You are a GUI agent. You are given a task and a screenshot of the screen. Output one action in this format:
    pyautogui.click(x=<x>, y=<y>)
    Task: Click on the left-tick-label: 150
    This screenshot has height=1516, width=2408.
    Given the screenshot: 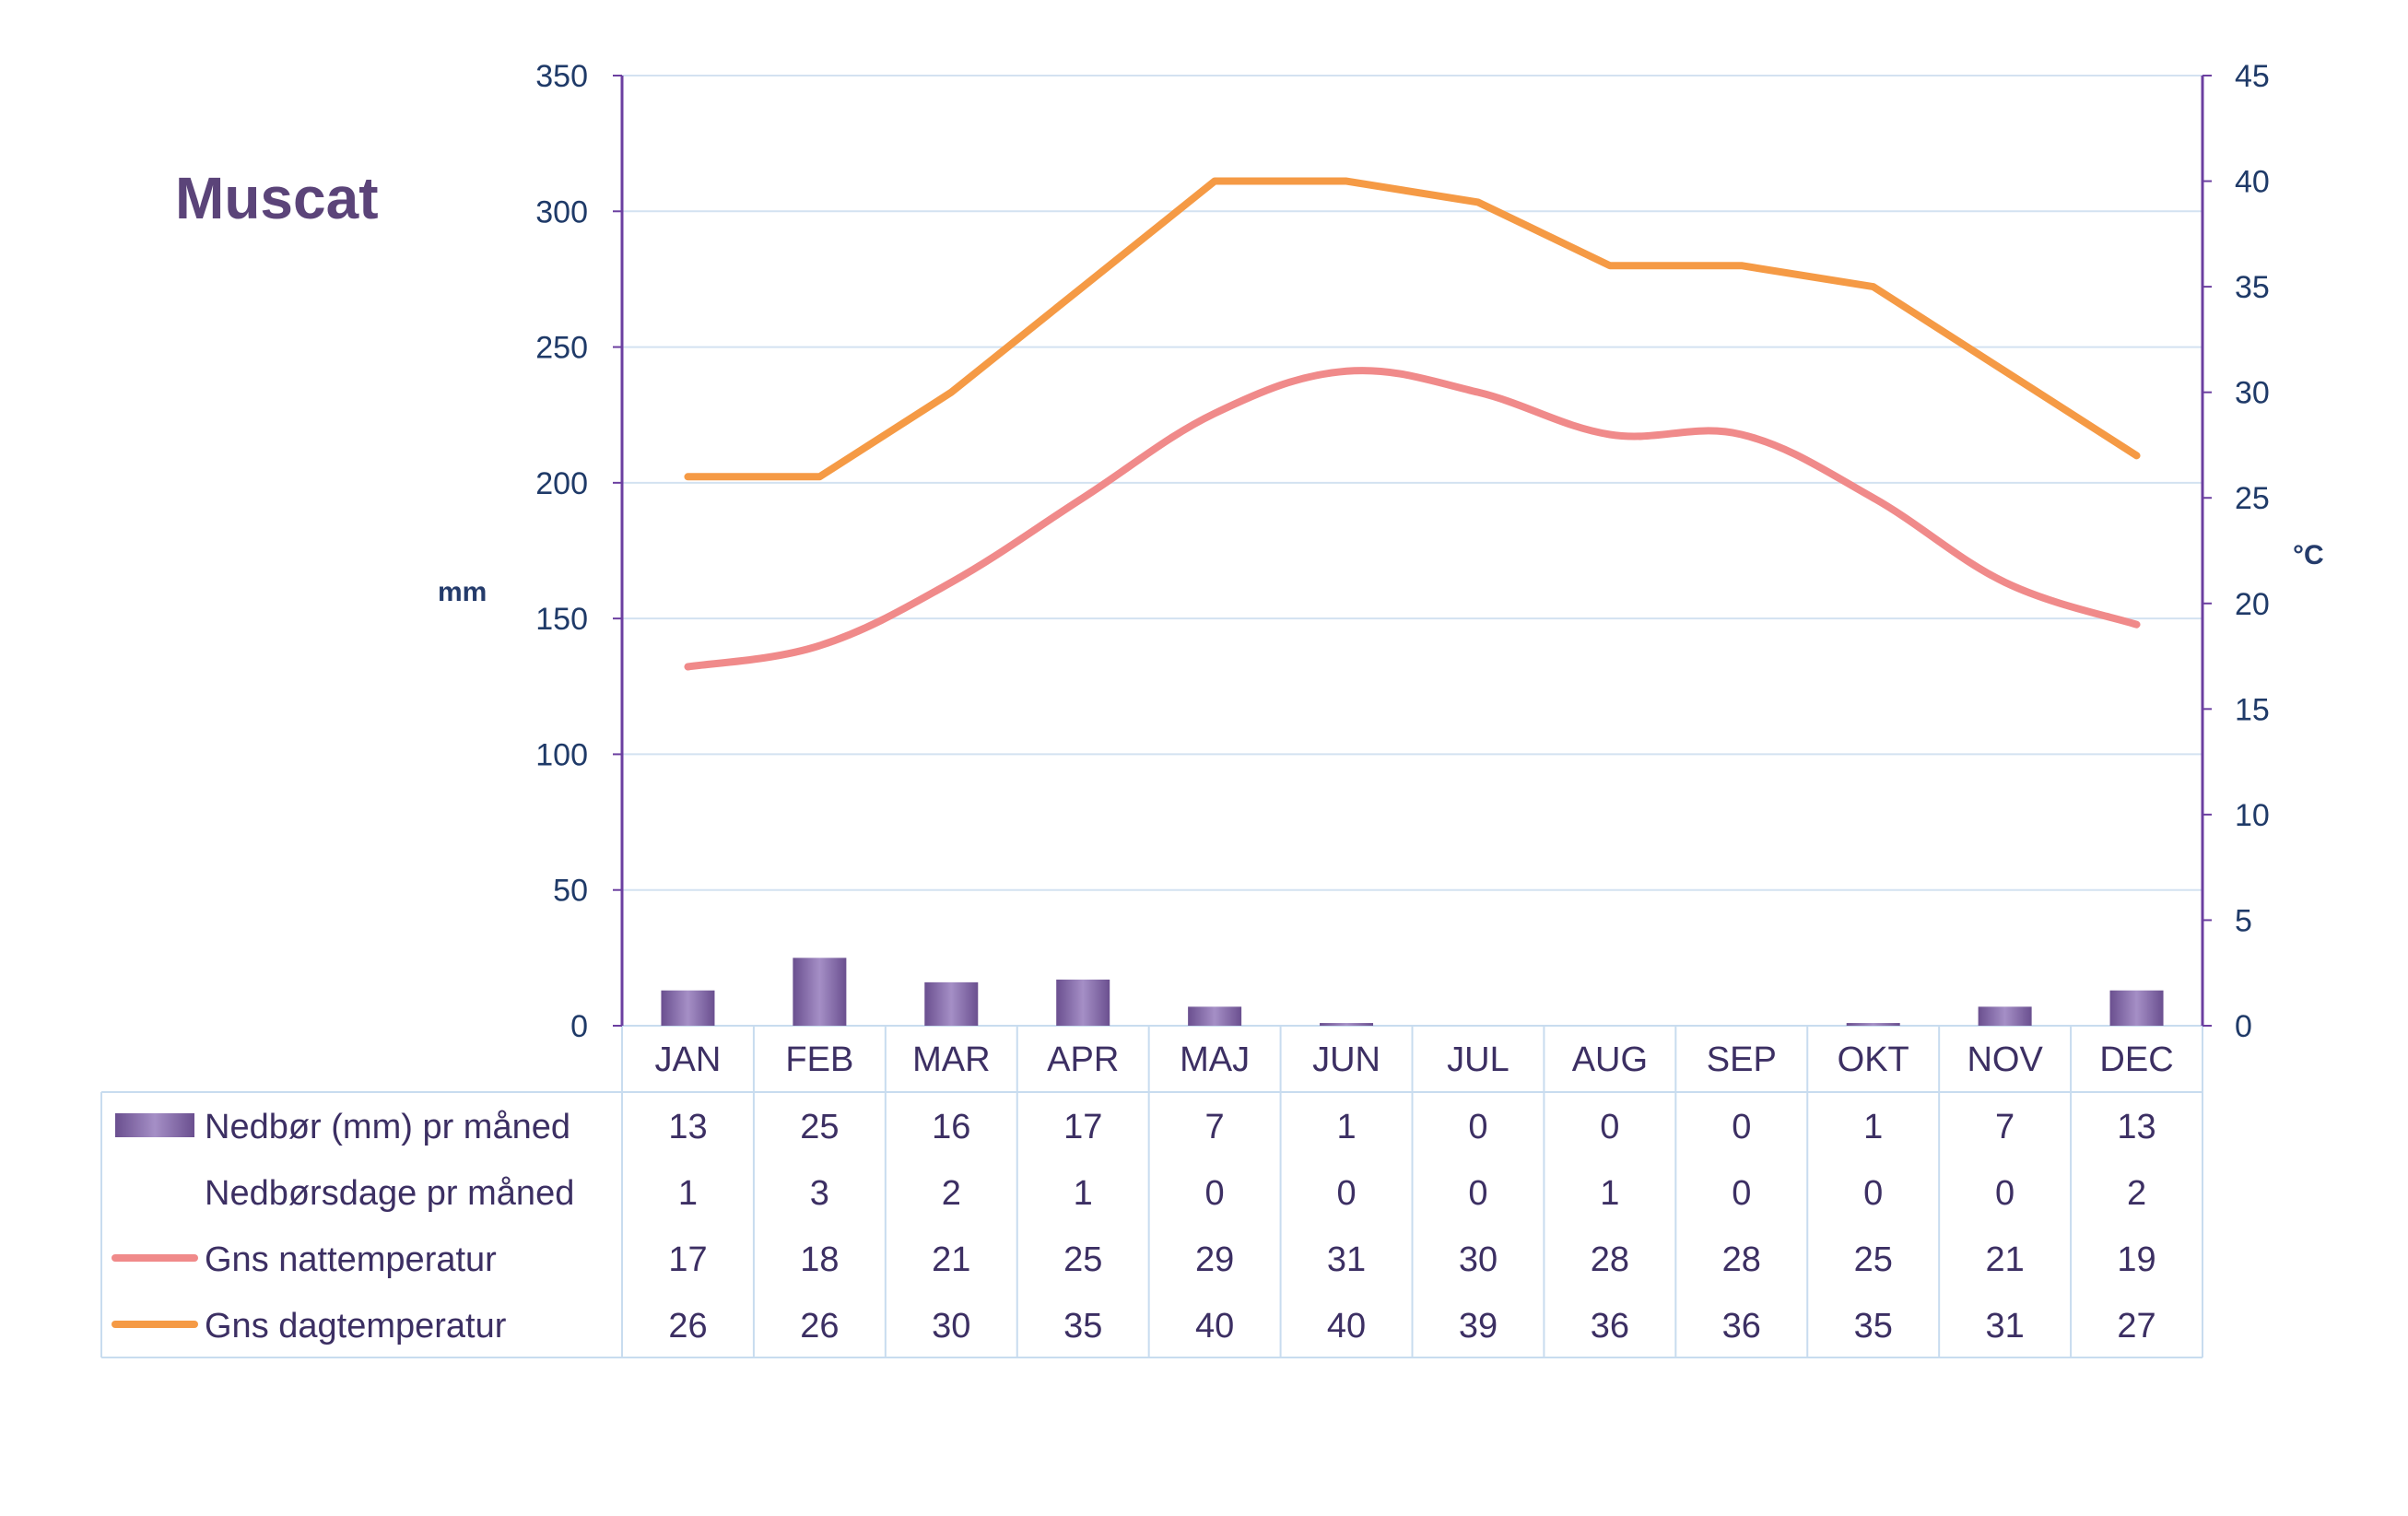 What is the action you would take?
    pyautogui.click(x=561, y=619)
    